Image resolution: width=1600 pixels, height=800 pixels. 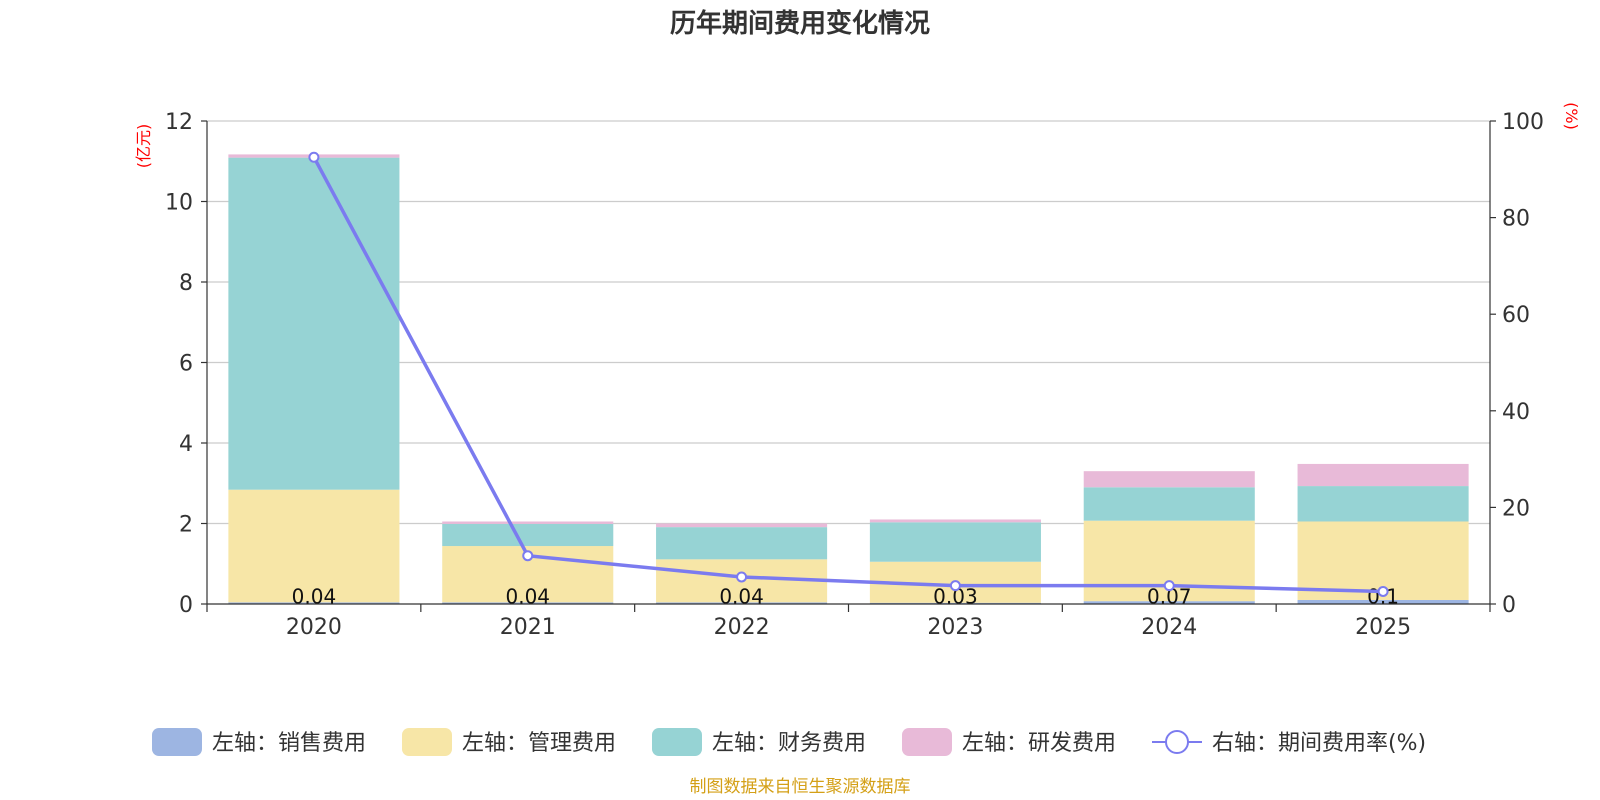 I want to click on x-tick-label: 2023, so click(x=955, y=627).